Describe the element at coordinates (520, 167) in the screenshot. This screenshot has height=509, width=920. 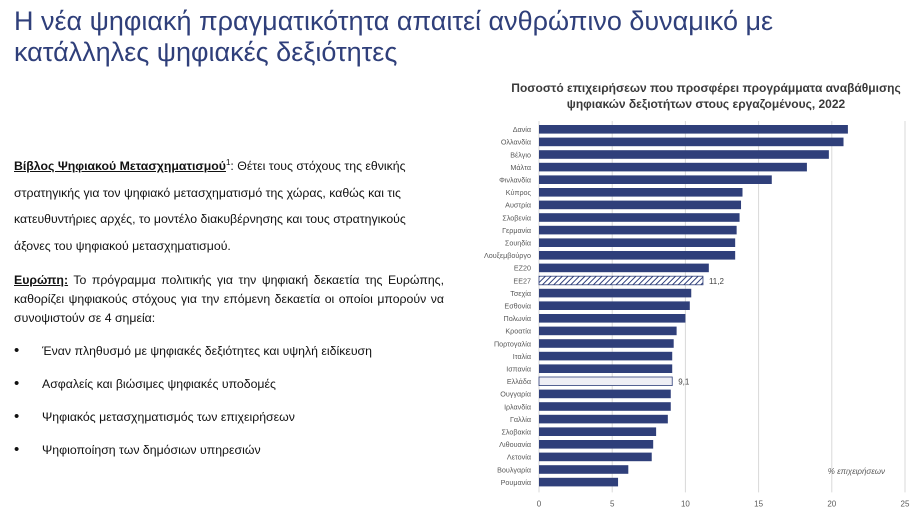
I see `category-label: Μάλτα` at that location.